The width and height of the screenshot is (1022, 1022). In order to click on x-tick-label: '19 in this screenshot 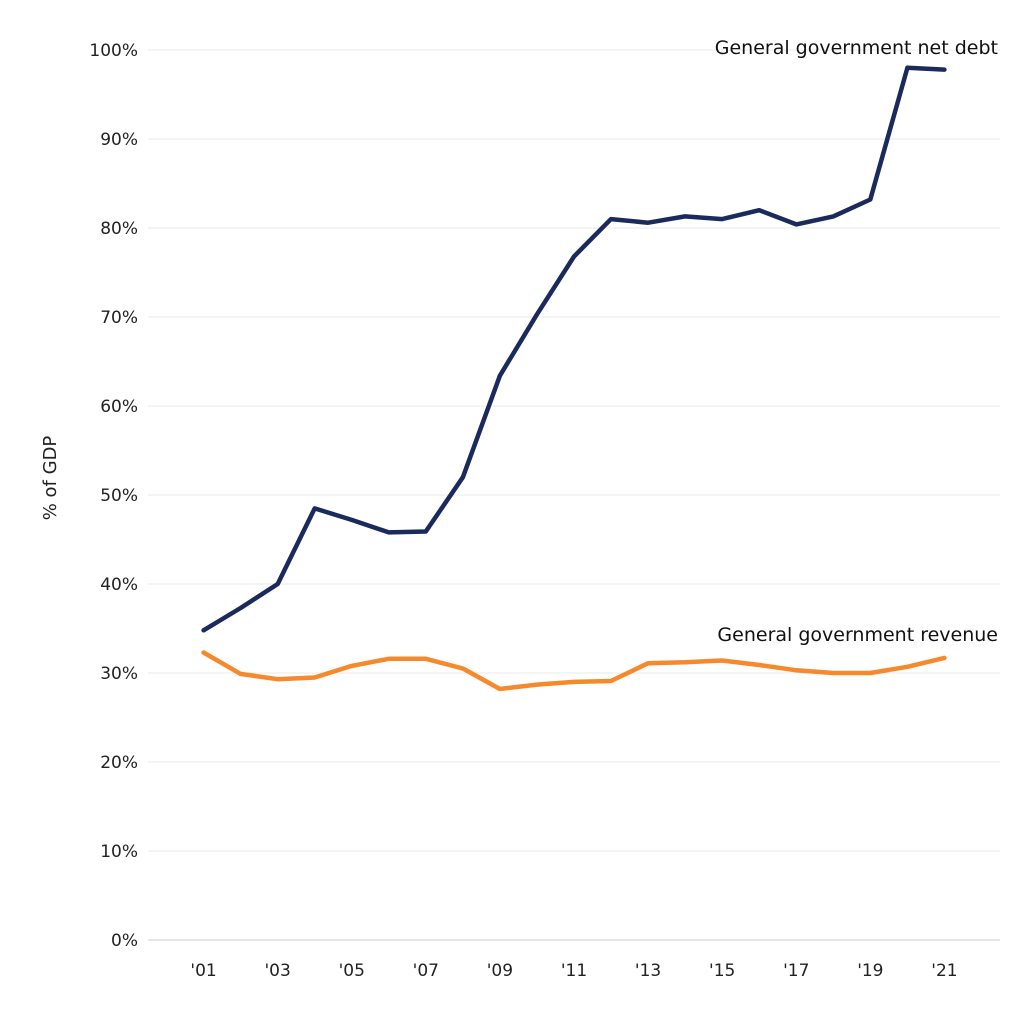, I will do `click(870, 971)`.